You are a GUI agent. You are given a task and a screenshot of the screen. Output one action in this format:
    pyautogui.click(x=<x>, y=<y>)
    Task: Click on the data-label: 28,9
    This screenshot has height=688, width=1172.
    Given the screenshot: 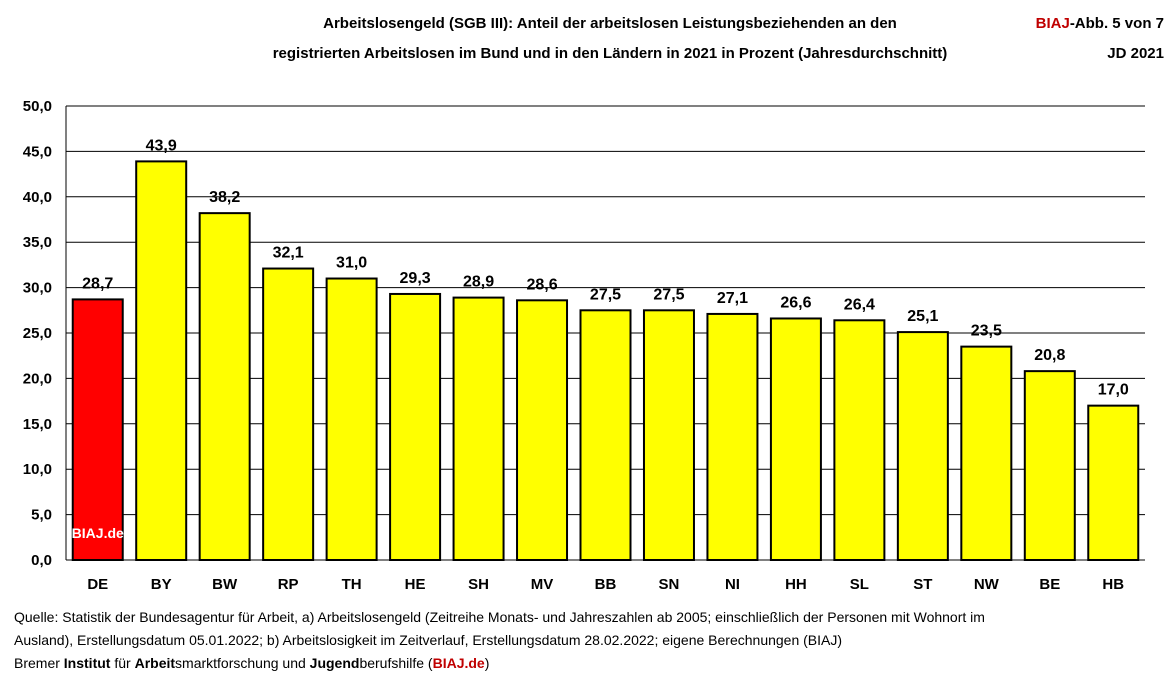 What is the action you would take?
    pyautogui.click(x=478, y=282)
    